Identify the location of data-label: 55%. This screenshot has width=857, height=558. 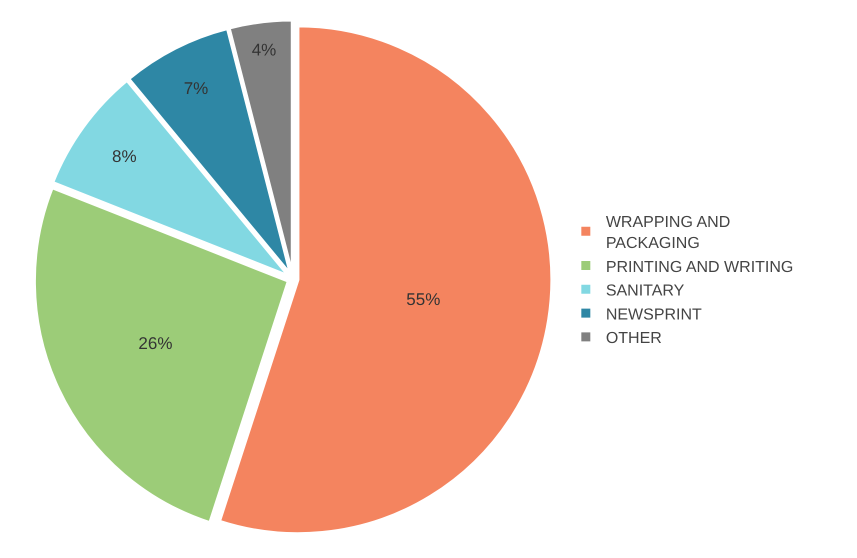
(423, 300).